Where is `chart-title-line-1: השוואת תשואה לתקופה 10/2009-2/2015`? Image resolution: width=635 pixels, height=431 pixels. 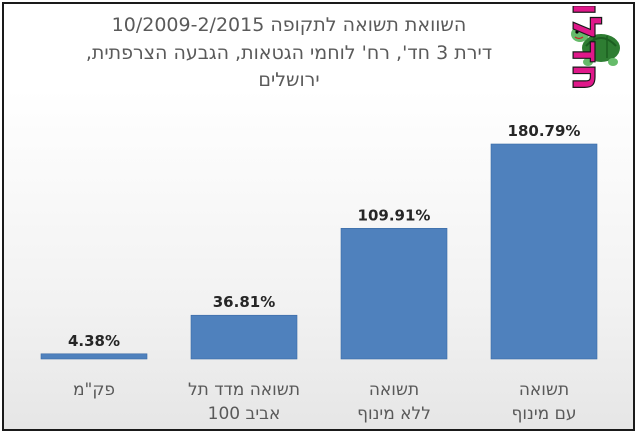 chart-title-line-1: השוואת תשואה לתקופה 10/2009-2/2015 is located at coordinates (289, 25).